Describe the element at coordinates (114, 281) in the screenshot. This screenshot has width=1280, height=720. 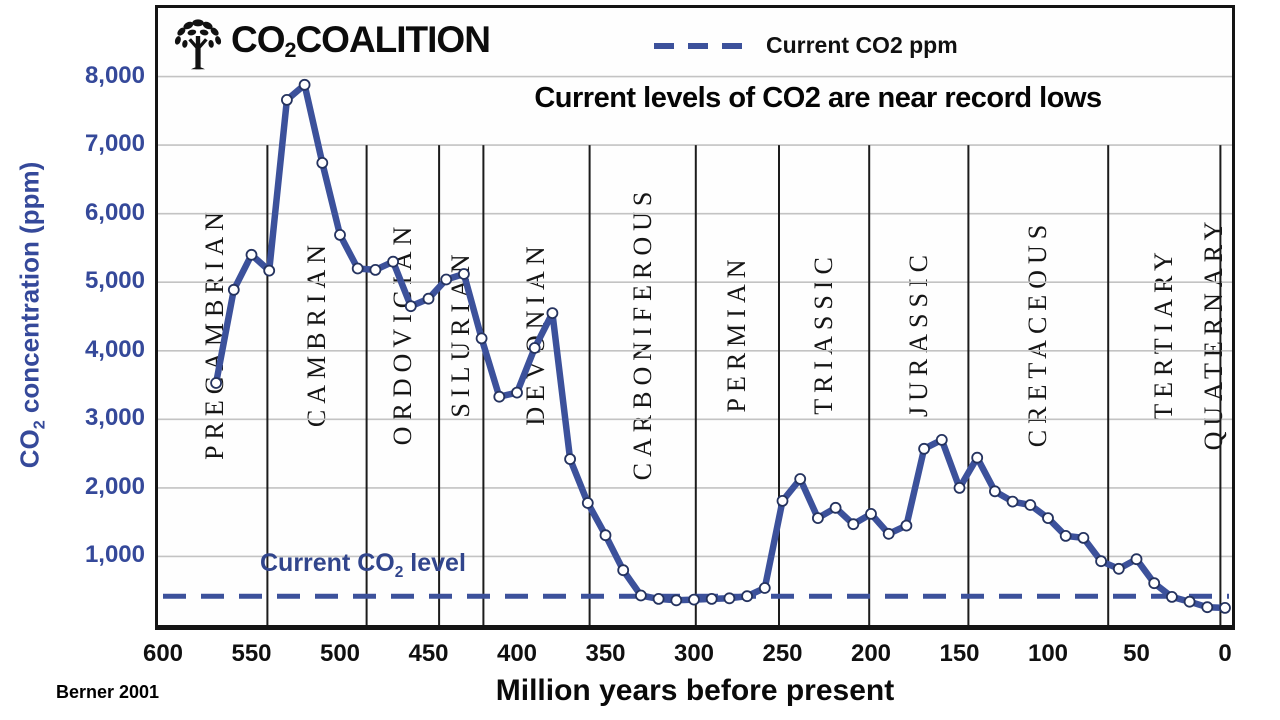
I see `y-tick-label-5000: 5,000` at that location.